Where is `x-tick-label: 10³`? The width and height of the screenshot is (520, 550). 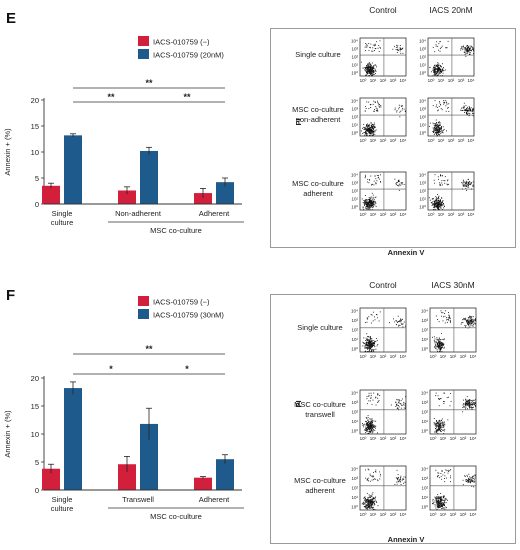 x-tick-label: 10³ is located at coordinates (461, 140).